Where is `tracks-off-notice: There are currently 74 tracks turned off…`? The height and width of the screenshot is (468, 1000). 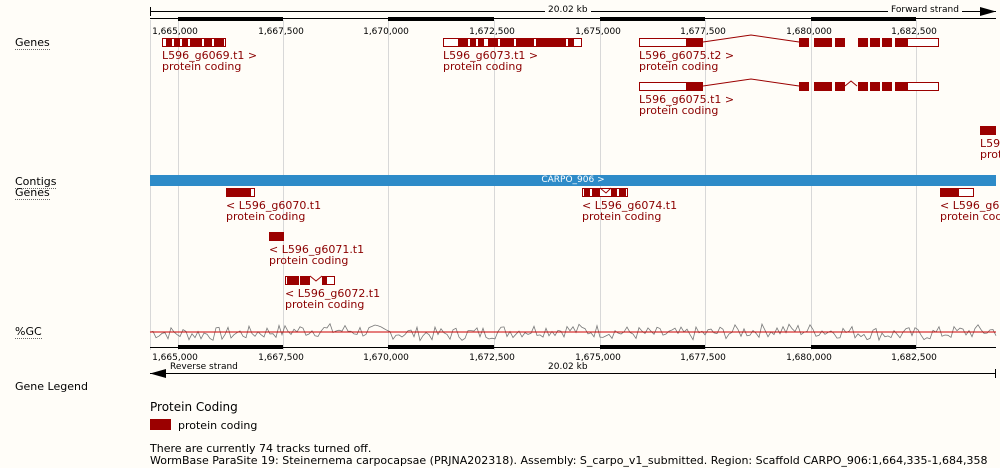
tracks-off-notice: There are currently 74 tracks turned off… is located at coordinates (261, 448).